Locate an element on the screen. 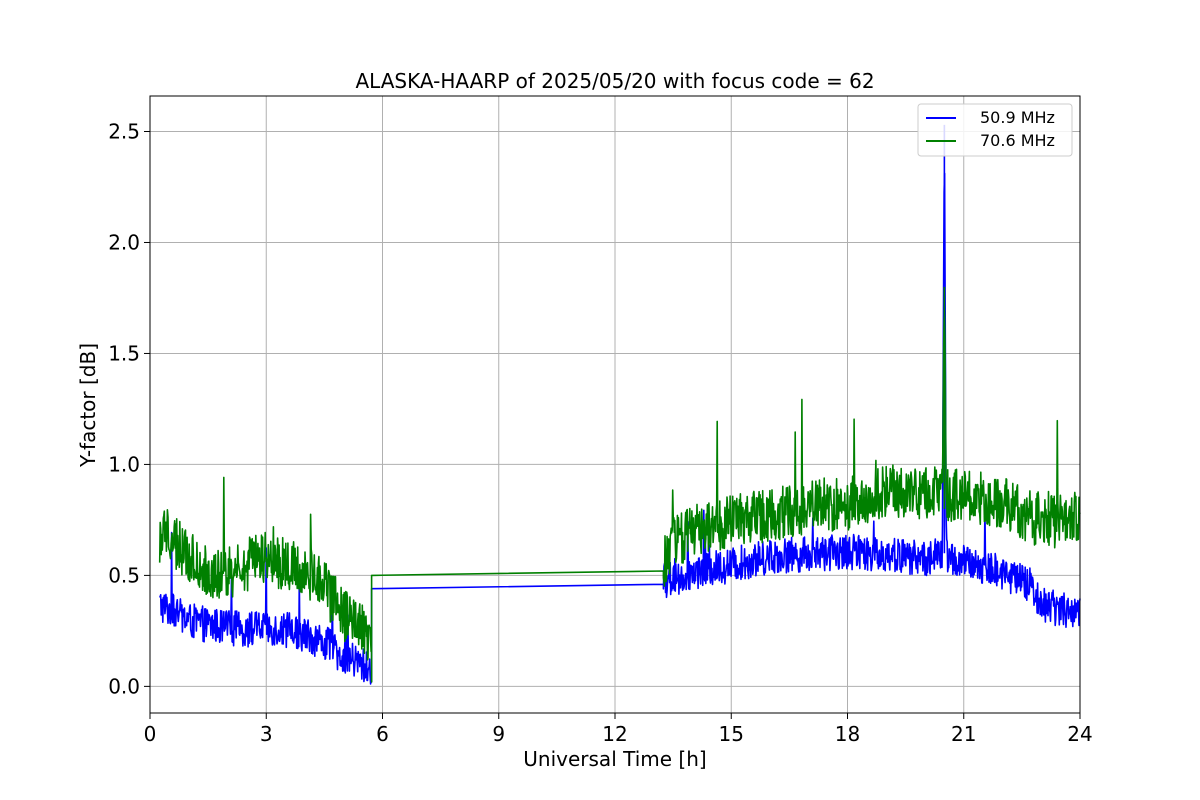 The width and height of the screenshot is (1200, 800). y-ticks: 0.0 0.5 1.0 1.5 2.0 2.5 is located at coordinates (129, 409).